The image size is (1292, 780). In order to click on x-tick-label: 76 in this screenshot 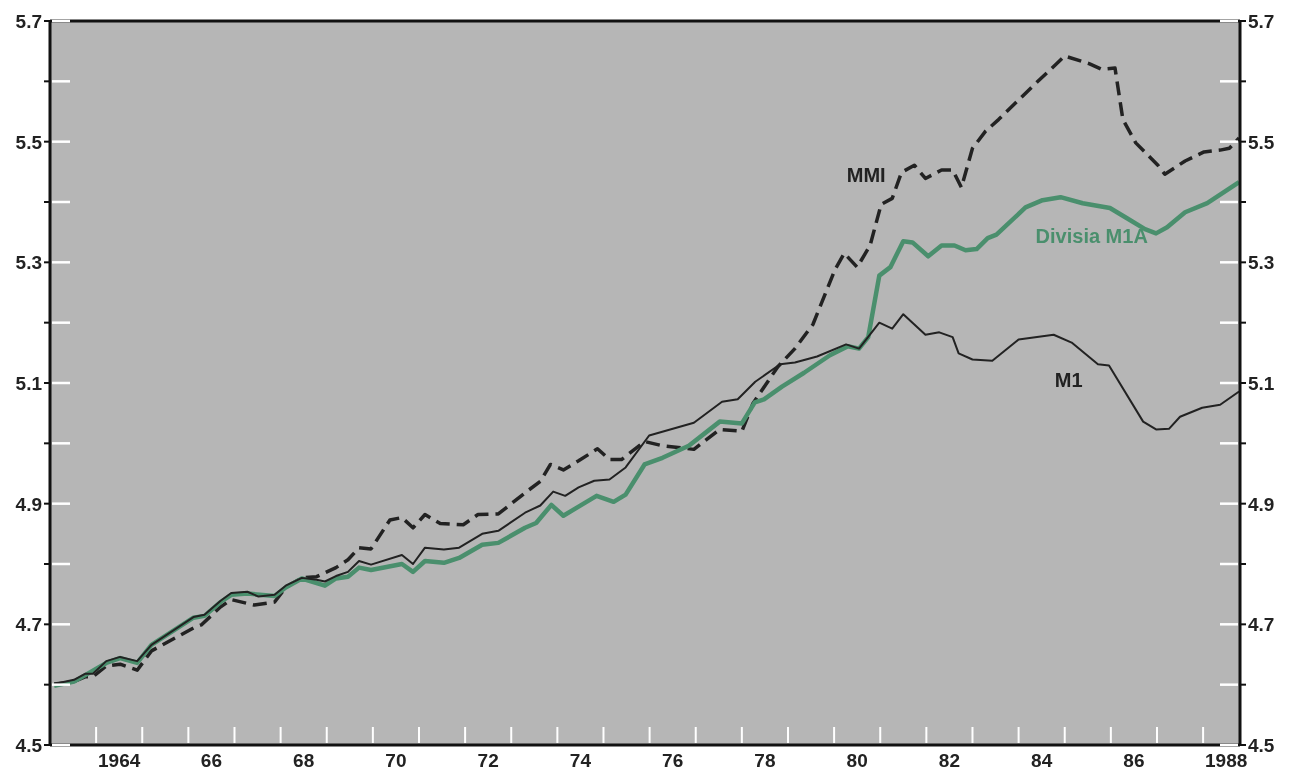, I will do `click(673, 760)`.